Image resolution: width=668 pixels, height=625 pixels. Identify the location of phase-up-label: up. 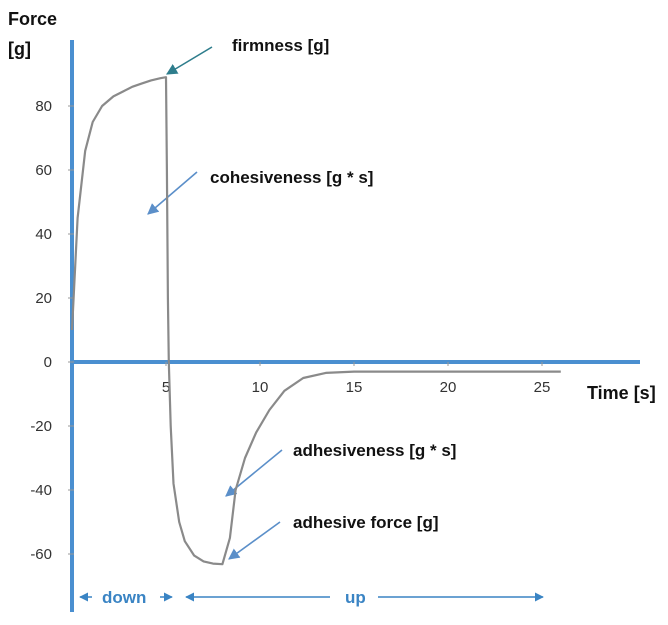
(355, 597).